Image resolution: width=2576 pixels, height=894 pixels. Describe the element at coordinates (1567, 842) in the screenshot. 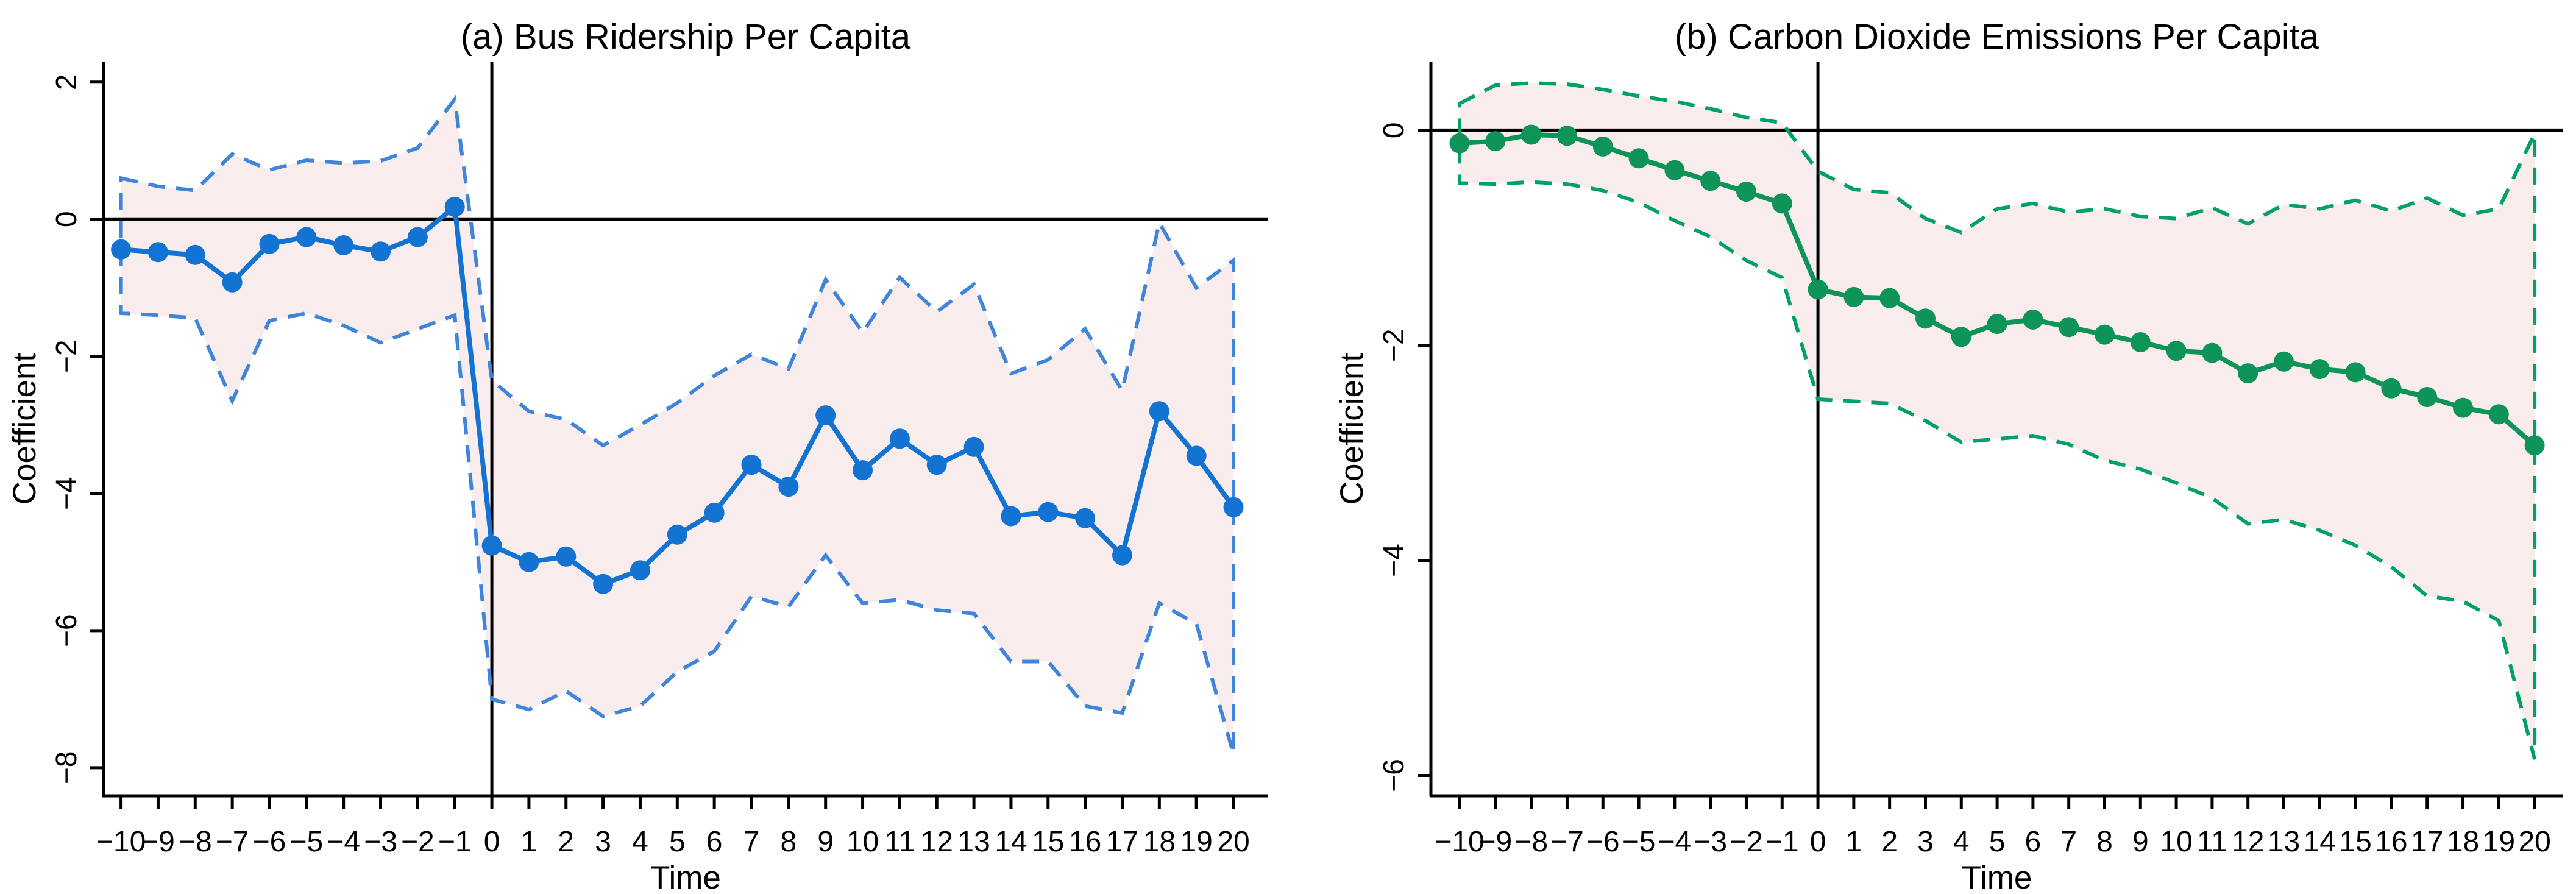

I see `x-tick-label: −7` at that location.